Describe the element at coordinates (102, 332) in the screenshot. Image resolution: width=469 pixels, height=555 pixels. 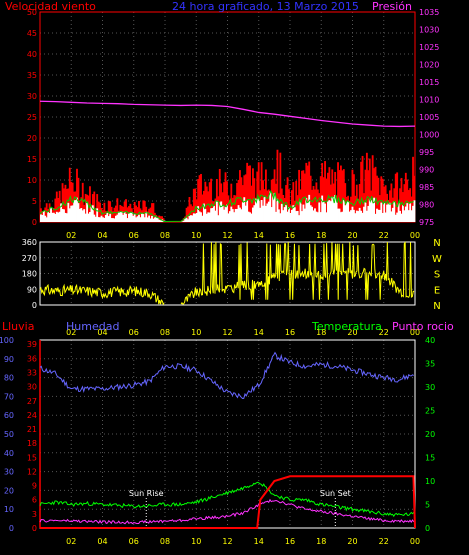
I see `x-tick-label: 04` at that location.